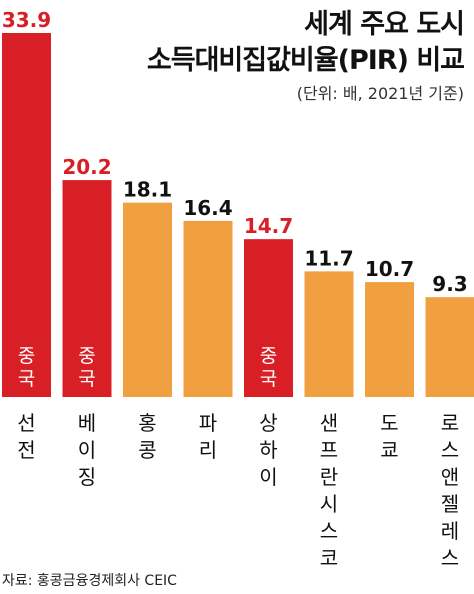 The height and width of the screenshot is (594, 474). I want to click on value-label-4: 14.7, so click(268, 226).